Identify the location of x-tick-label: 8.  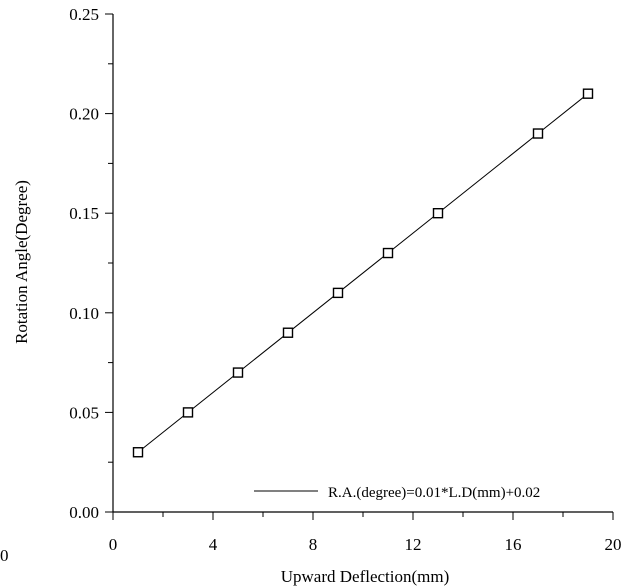
(313, 544).